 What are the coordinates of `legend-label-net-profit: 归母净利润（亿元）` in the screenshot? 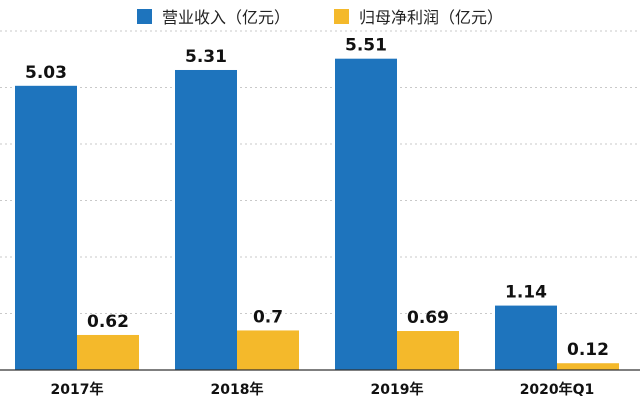 It's located at (431, 17).